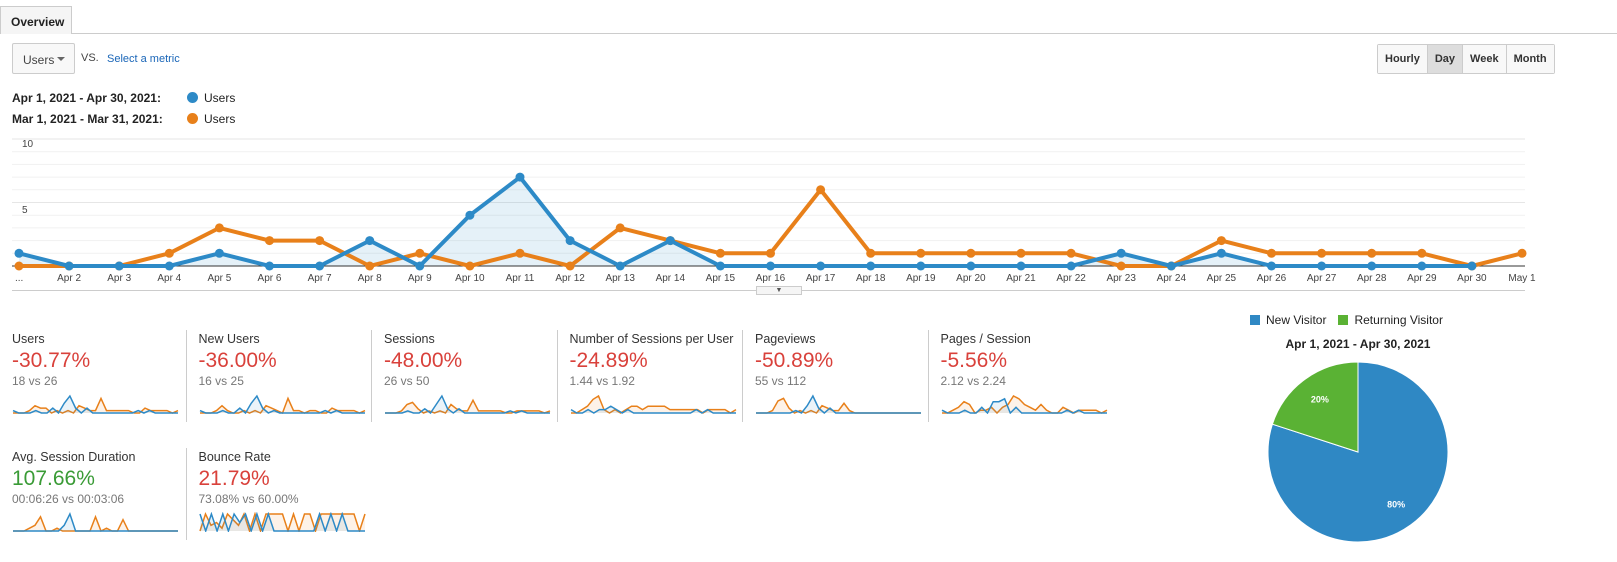  I want to click on month-button: Month, so click(1529, 59).